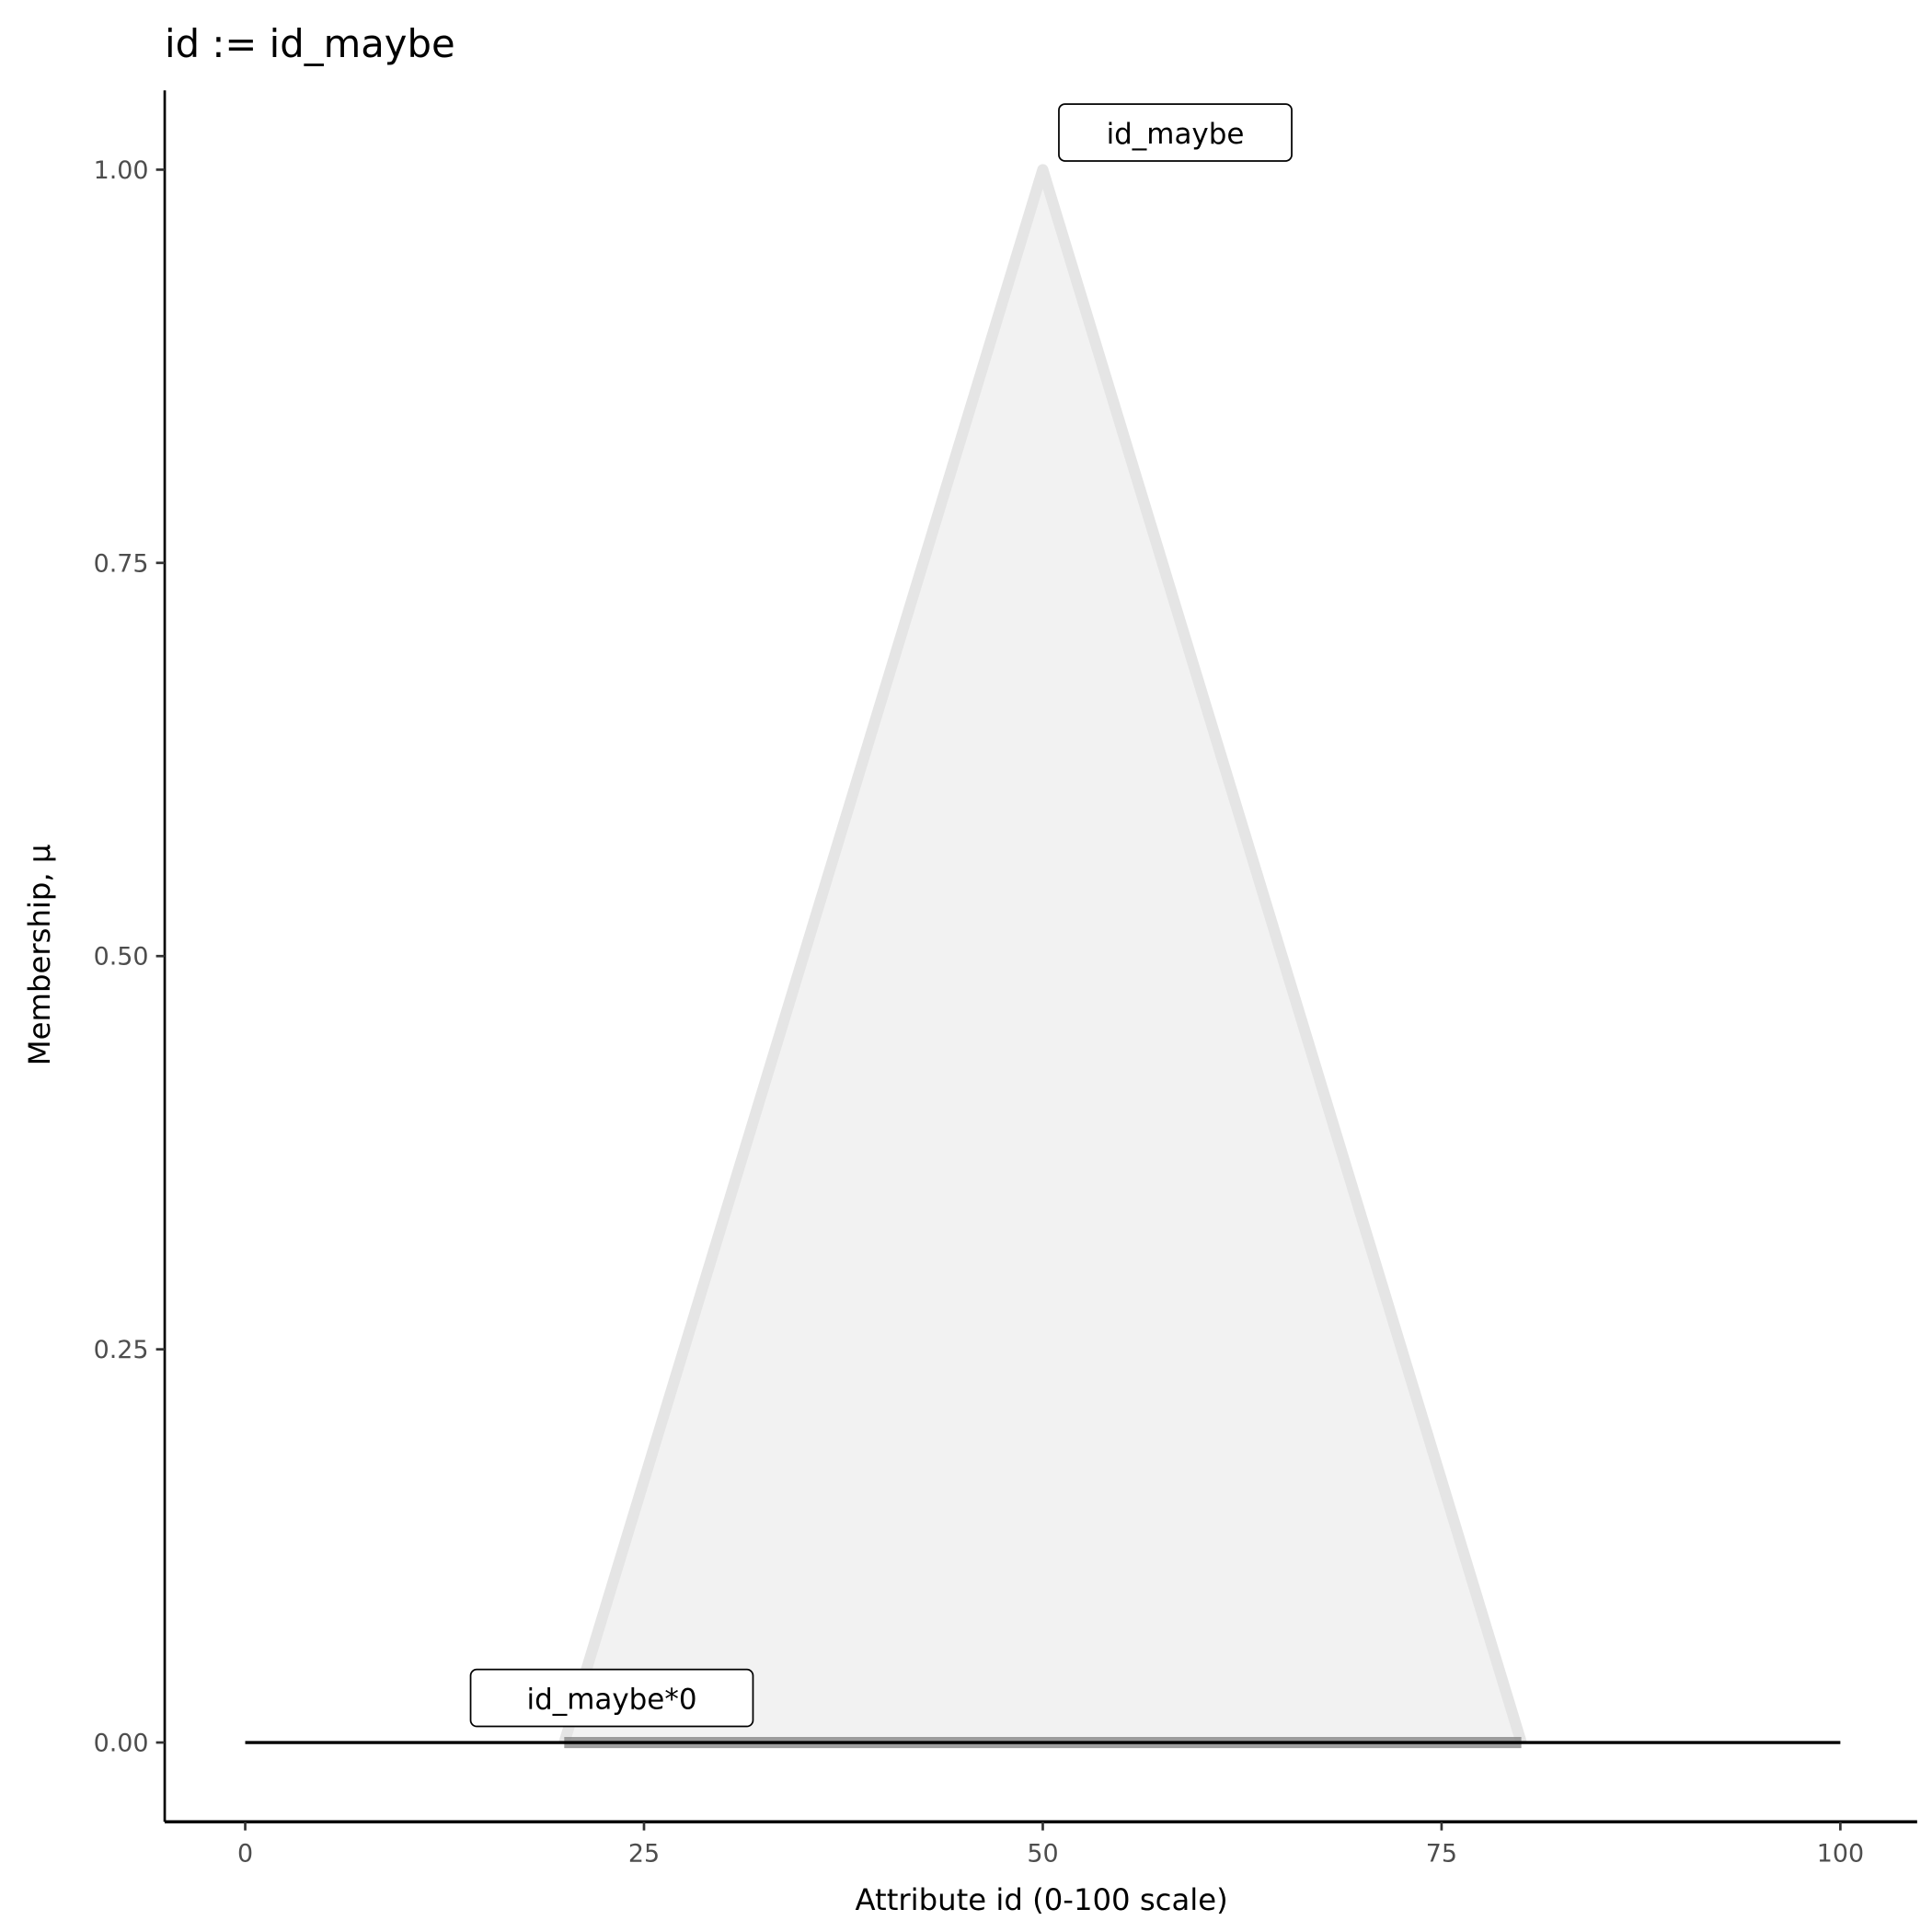 The image size is (1932, 1932). I want to click on x-tick-label: 0, so click(245, 1853).